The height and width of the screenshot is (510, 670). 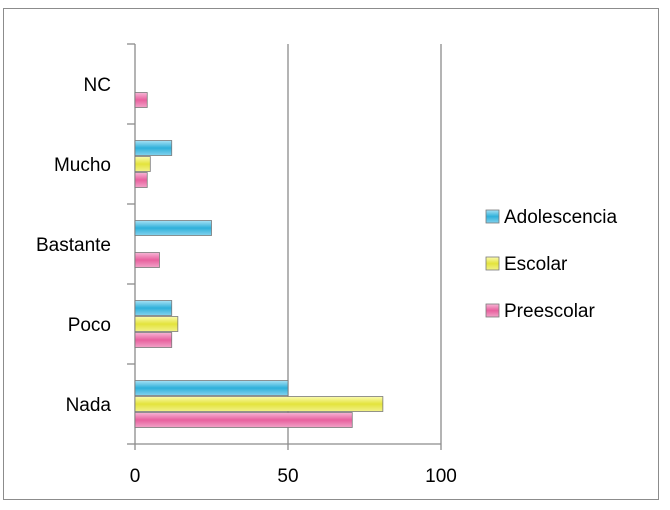 I want to click on bar-preescolar-bastante, so click(x=147, y=260).